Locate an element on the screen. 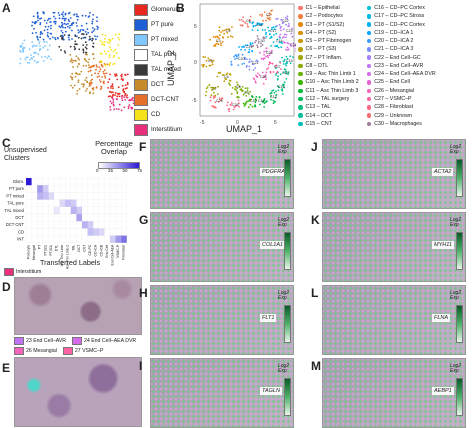 This screenshot has height=428, width=474. legend-swatch is located at coordinates (141, 130).